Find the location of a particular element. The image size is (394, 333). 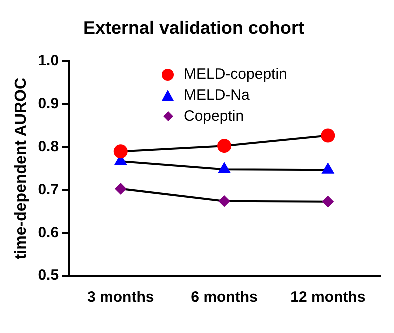

y-tick-label: 1.0 is located at coordinates (49, 61).